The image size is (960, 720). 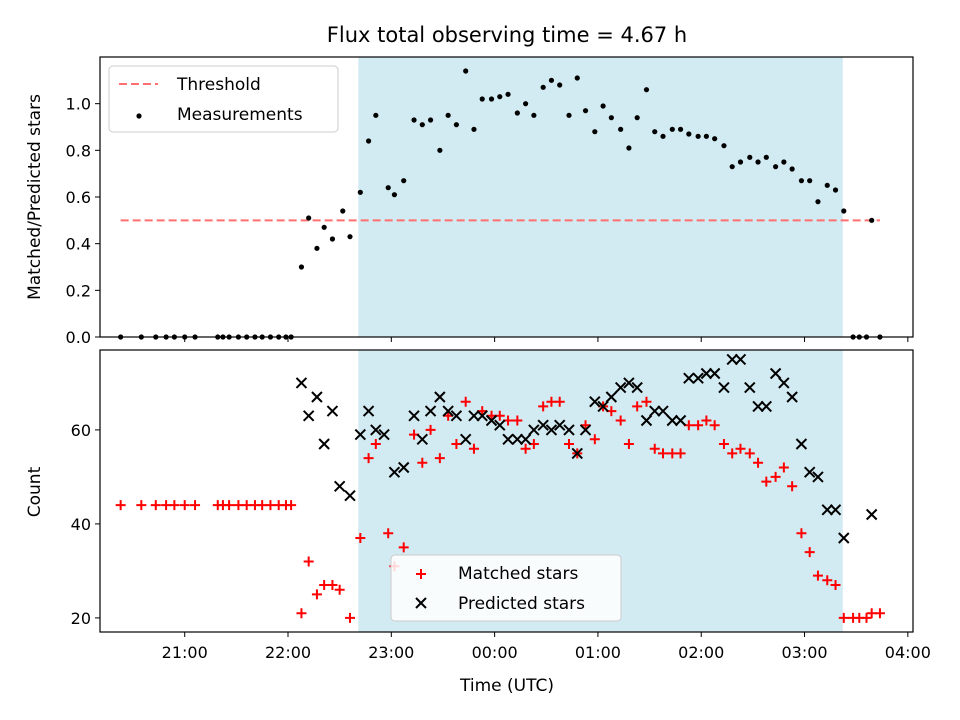 I want to click on top-y-tick-label: 0.8, so click(x=78, y=150).